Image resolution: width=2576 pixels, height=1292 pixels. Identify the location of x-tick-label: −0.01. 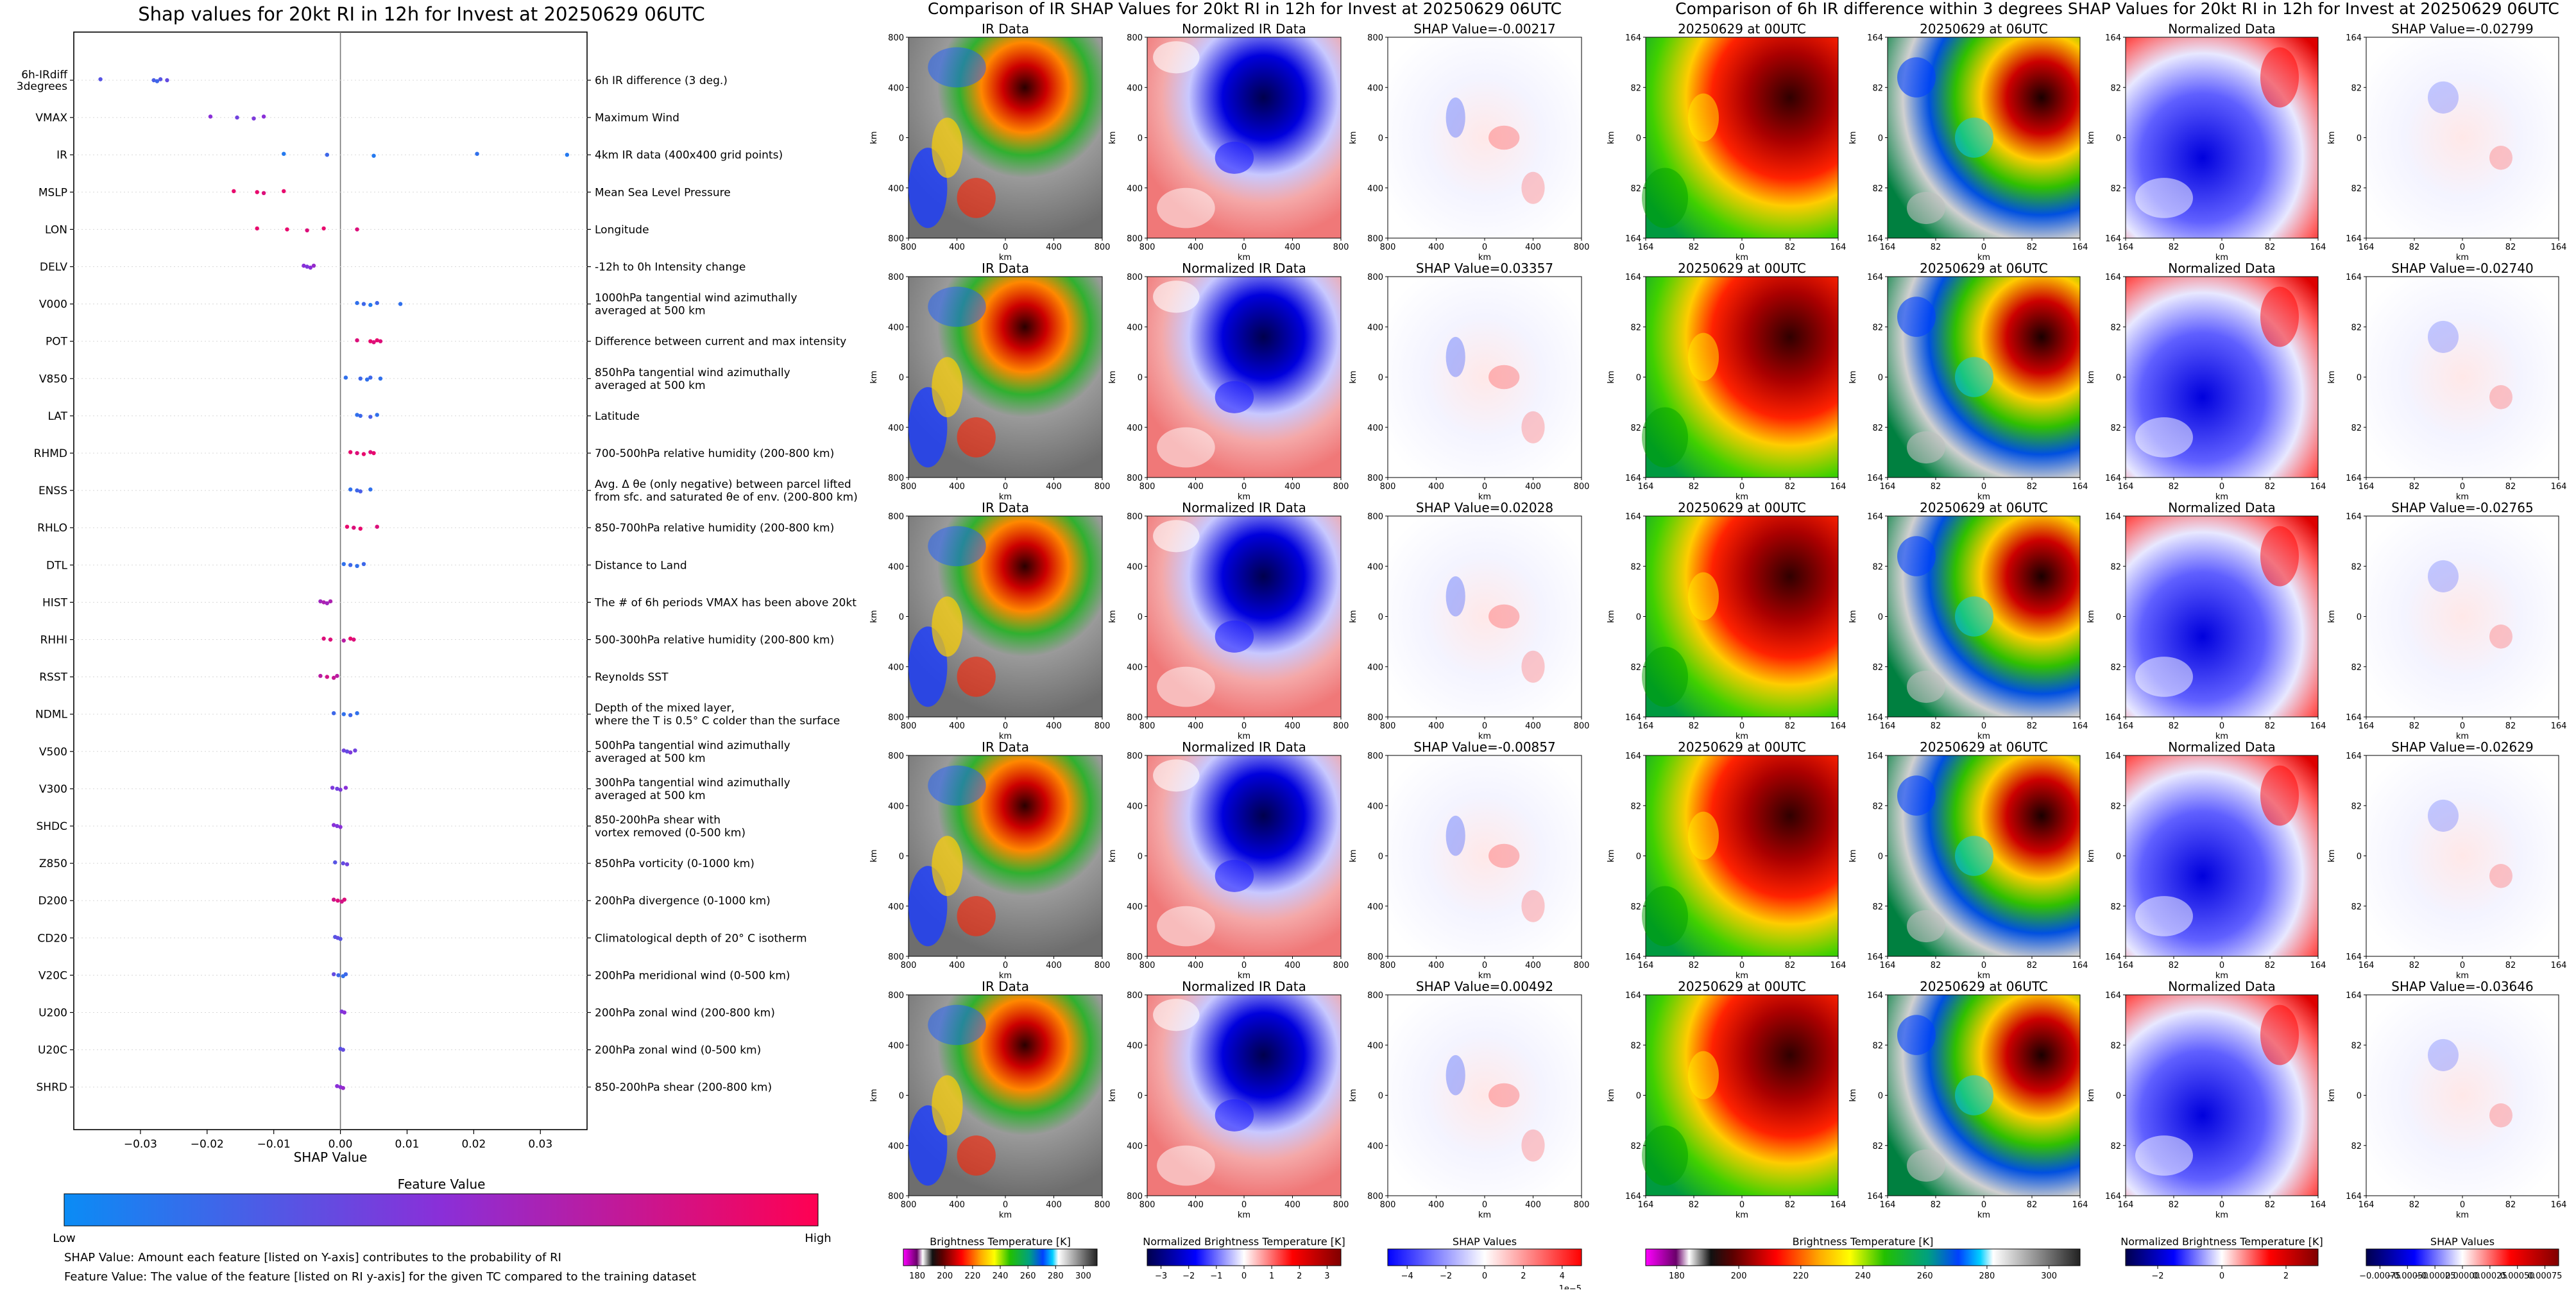
(274, 1144).